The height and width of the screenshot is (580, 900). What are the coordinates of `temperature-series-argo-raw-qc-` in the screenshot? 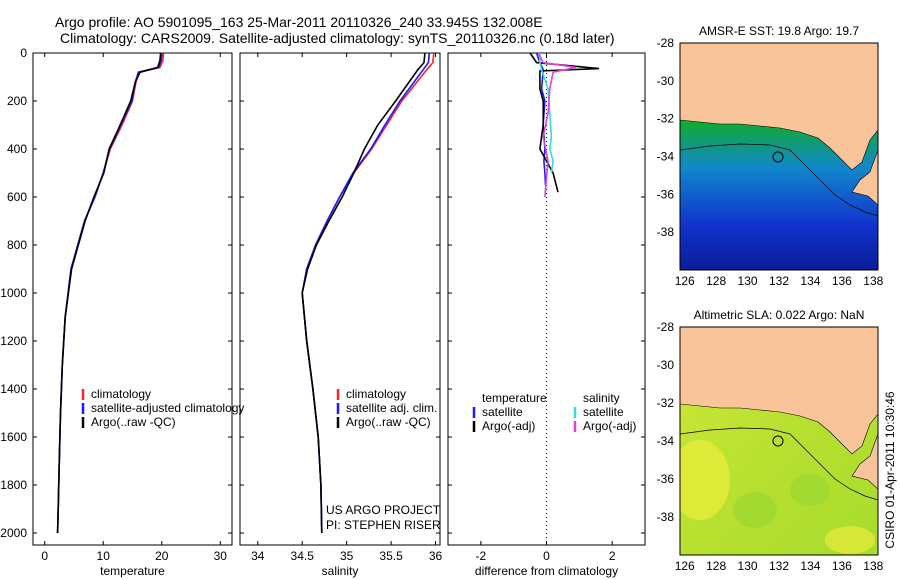 It's located at (109, 293).